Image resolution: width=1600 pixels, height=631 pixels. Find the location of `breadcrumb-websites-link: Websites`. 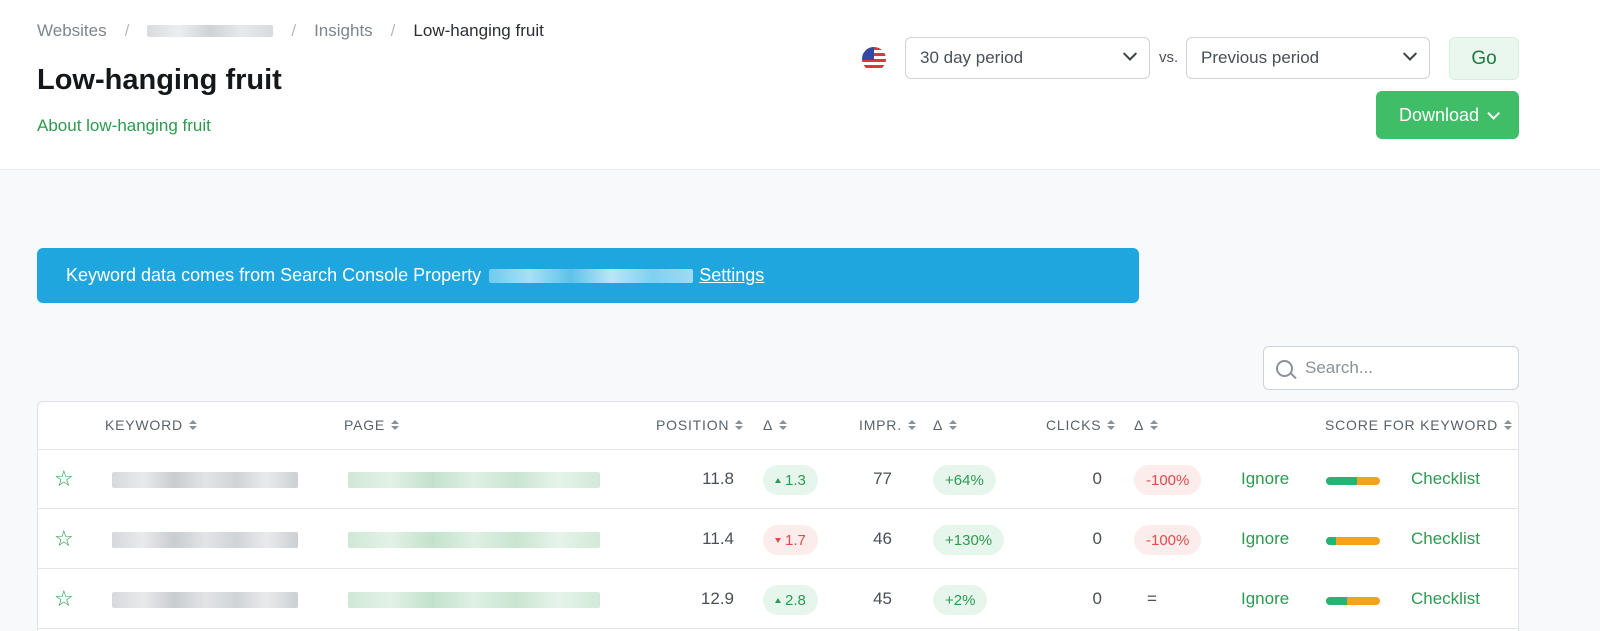

breadcrumb-websites-link: Websites is located at coordinates (72, 30).